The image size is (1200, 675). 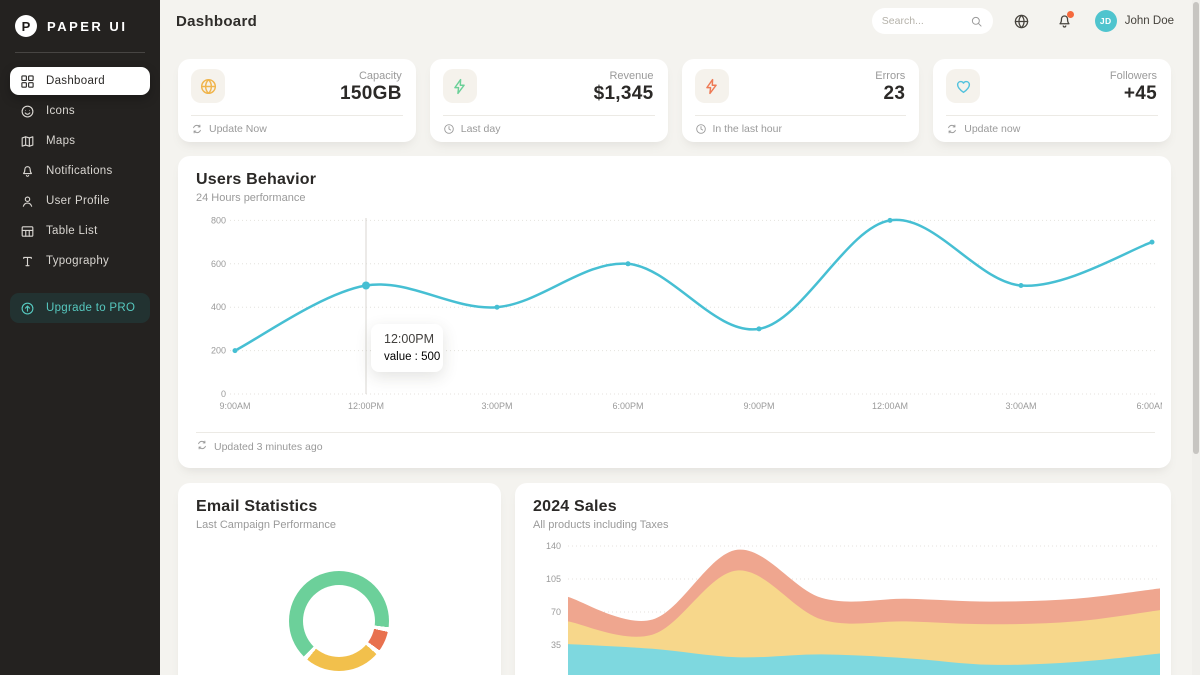 I want to click on search-icon, so click(x=976, y=21).